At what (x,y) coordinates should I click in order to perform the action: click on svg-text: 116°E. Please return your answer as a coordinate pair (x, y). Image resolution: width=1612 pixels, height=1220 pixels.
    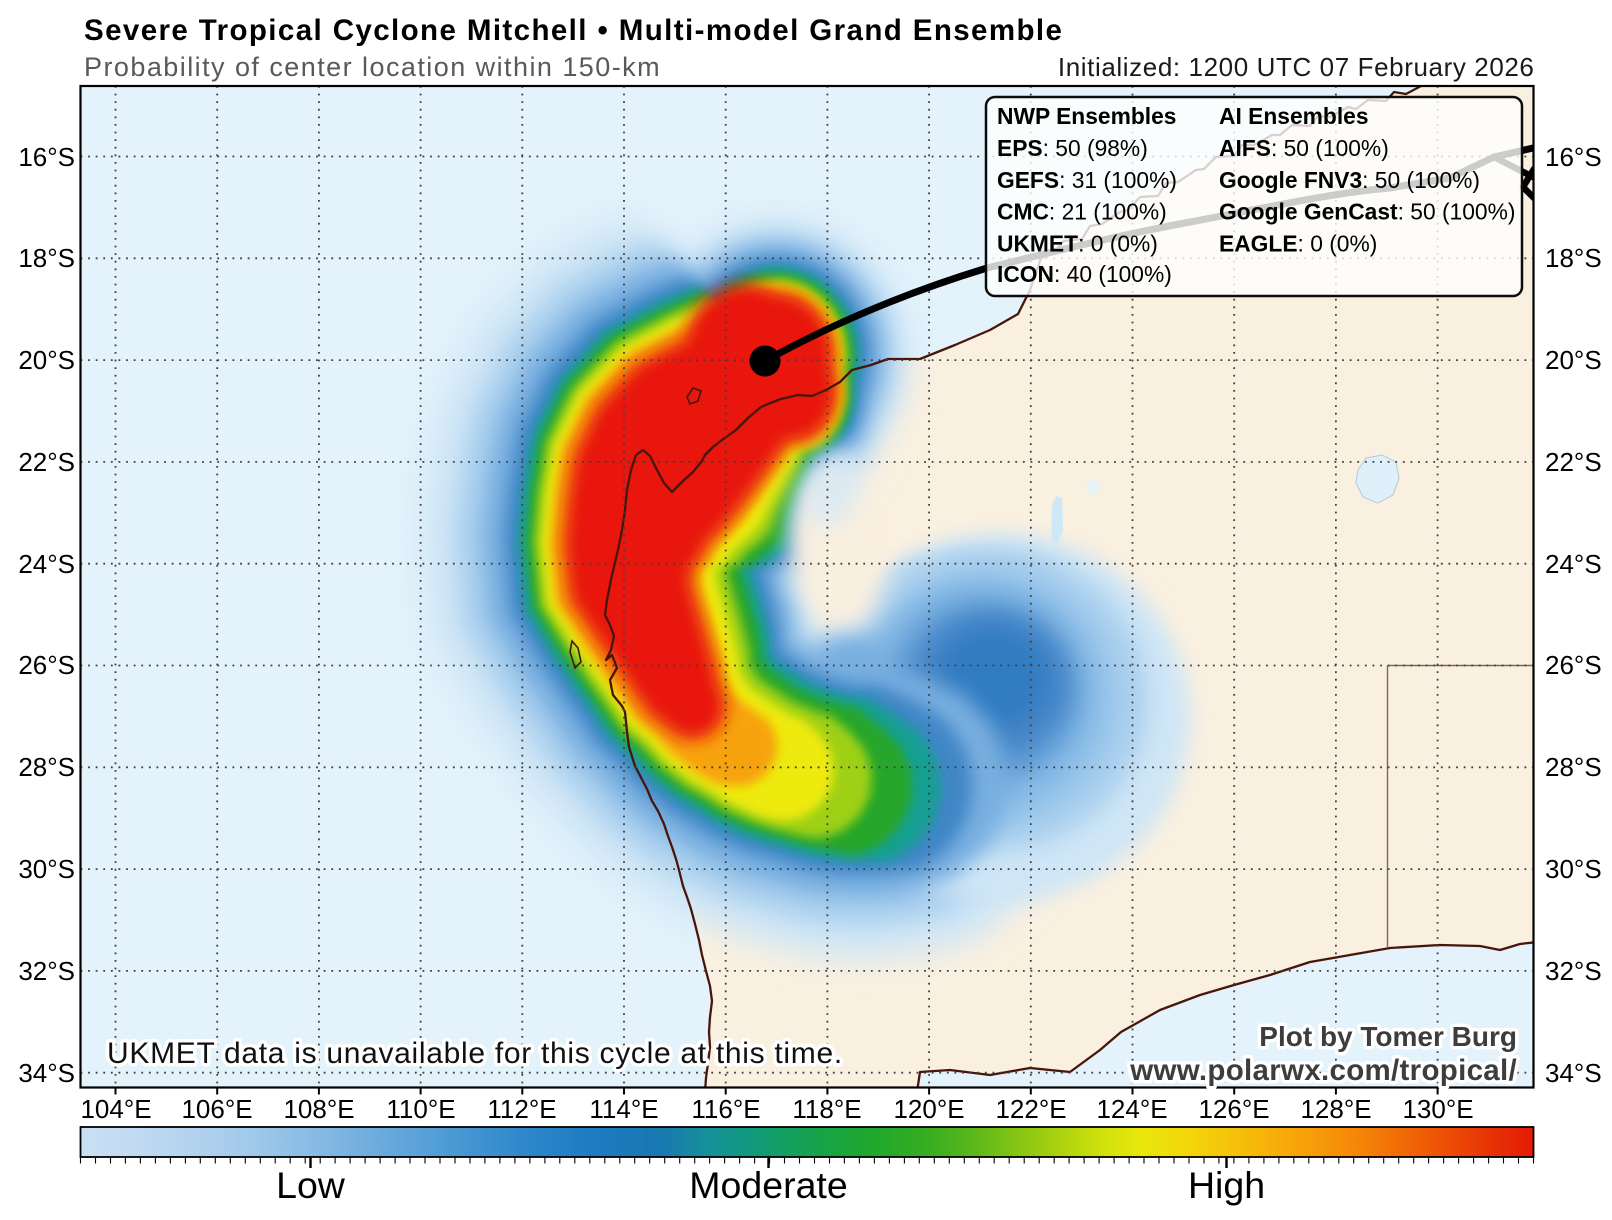
    Looking at the image, I should click on (725, 1109).